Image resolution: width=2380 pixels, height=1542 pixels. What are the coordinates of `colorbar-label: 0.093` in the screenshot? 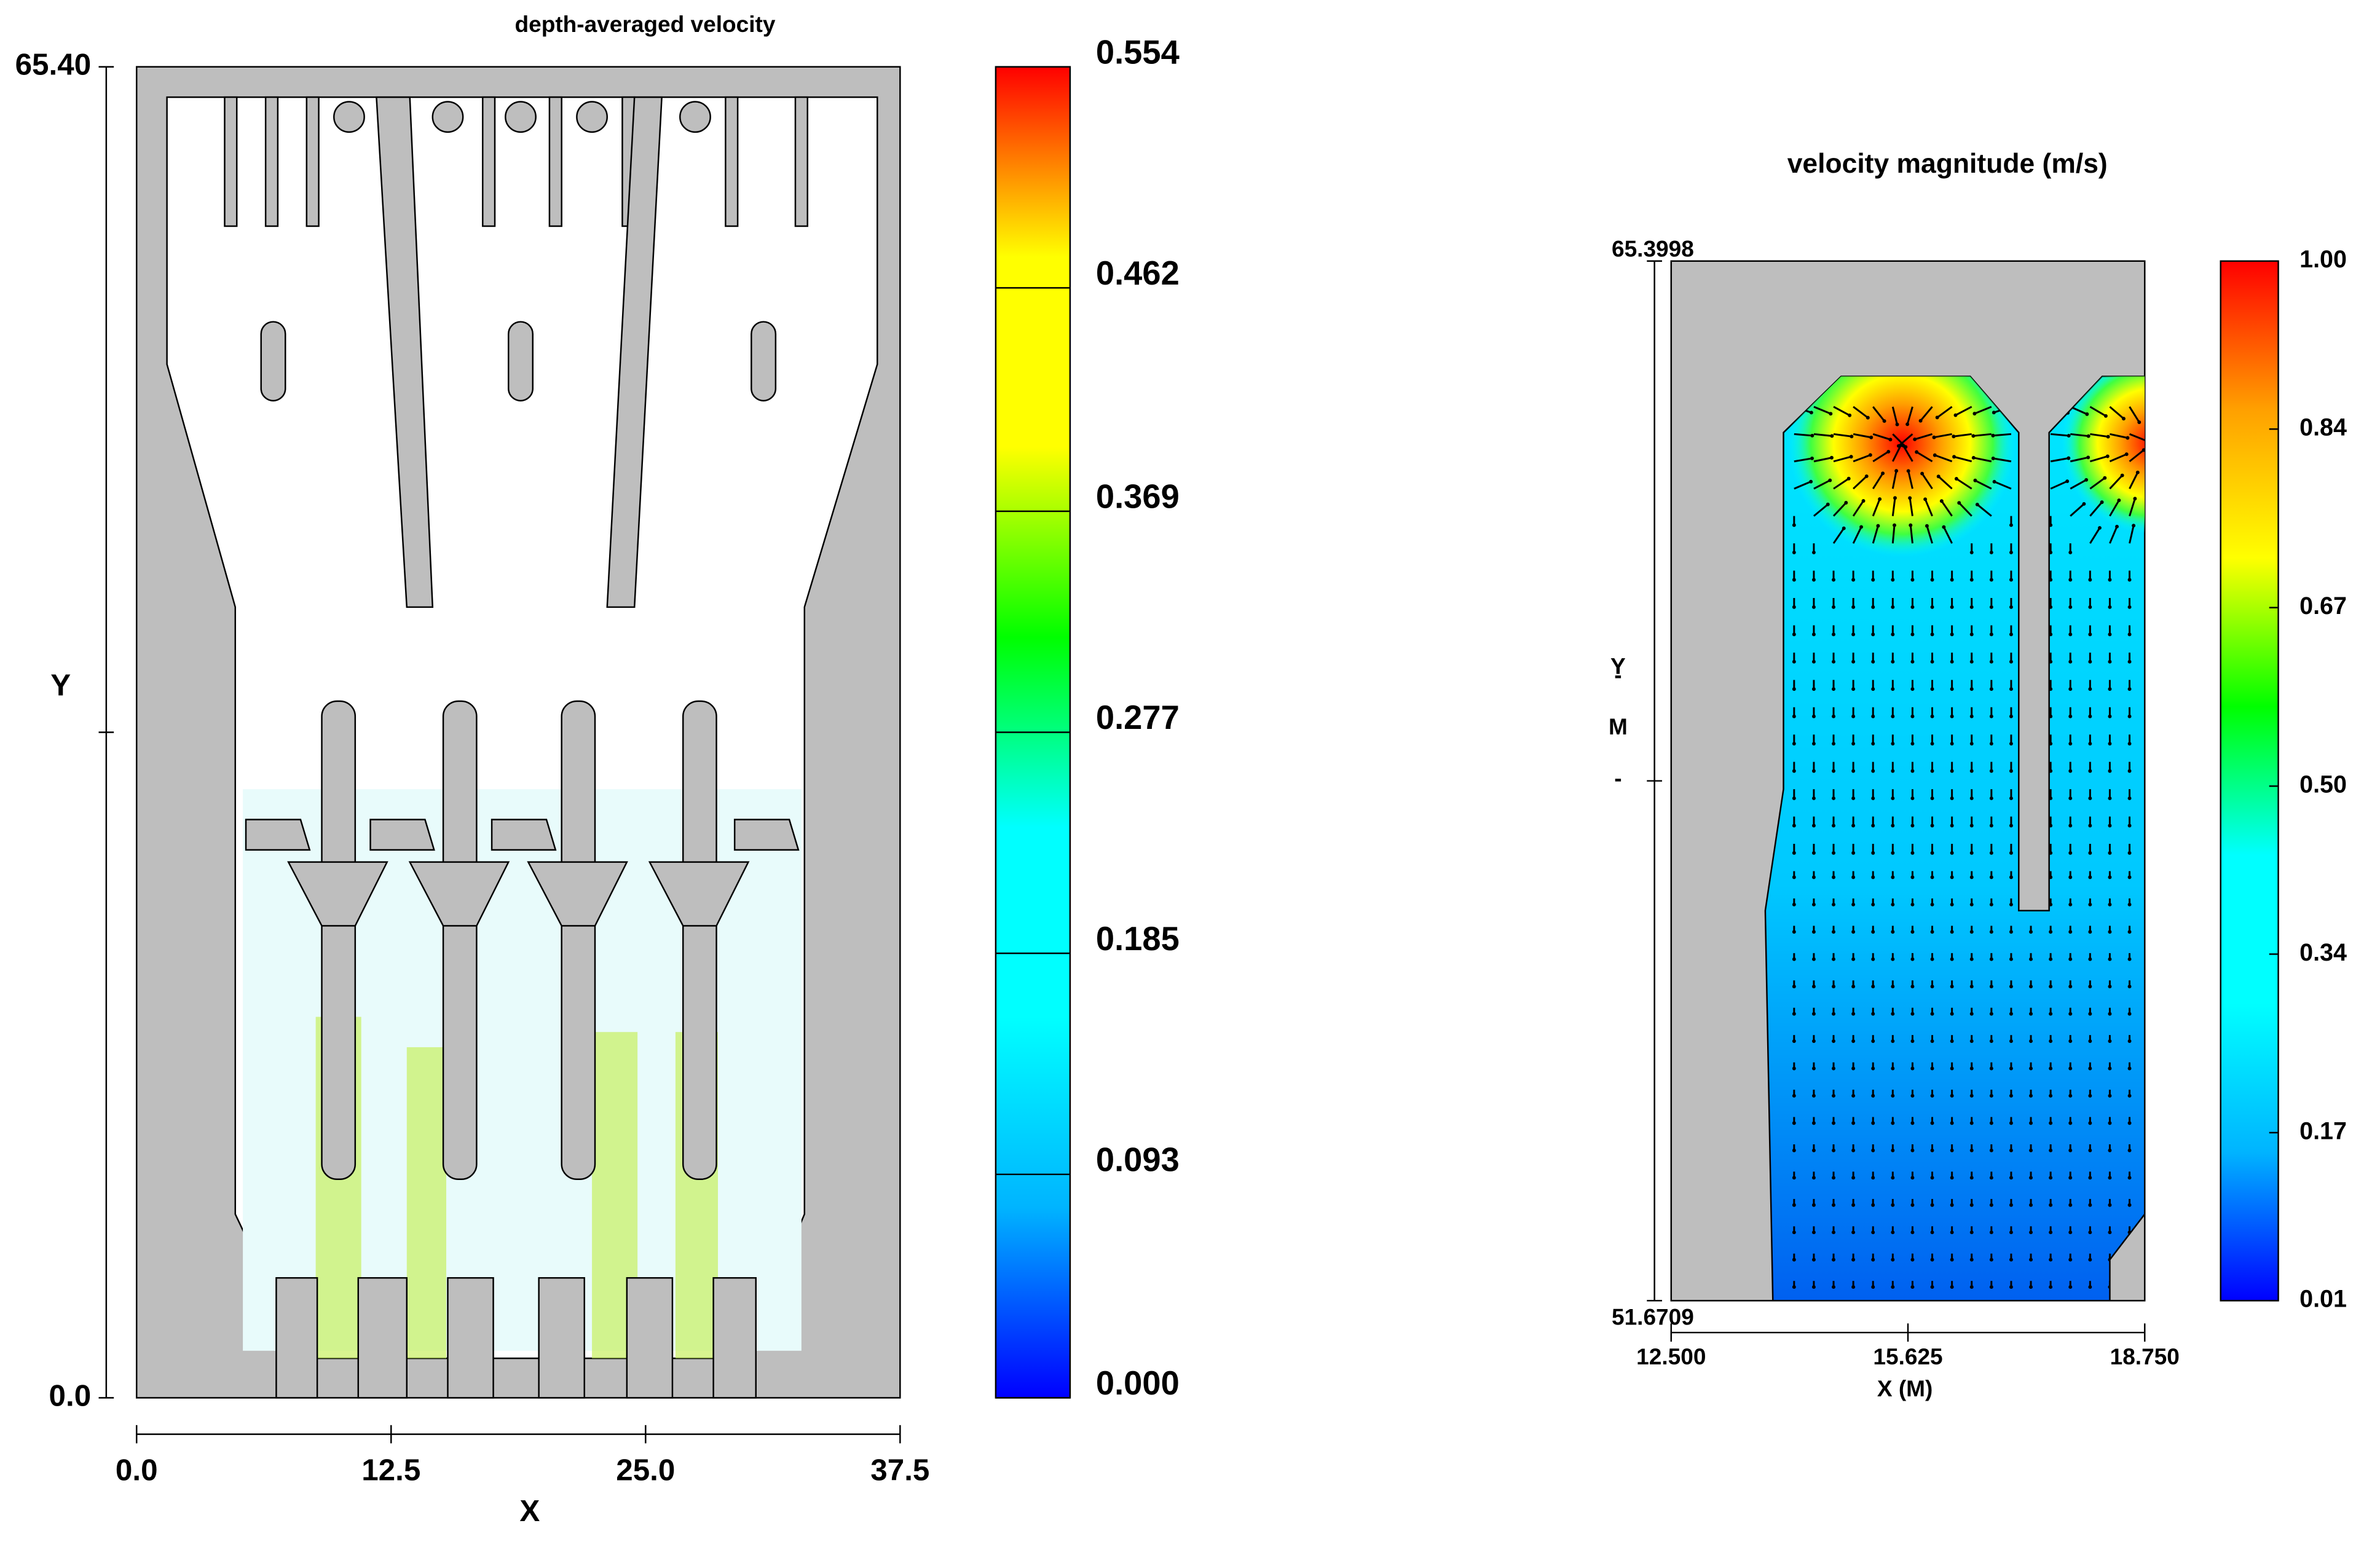 It's located at (1138, 1159).